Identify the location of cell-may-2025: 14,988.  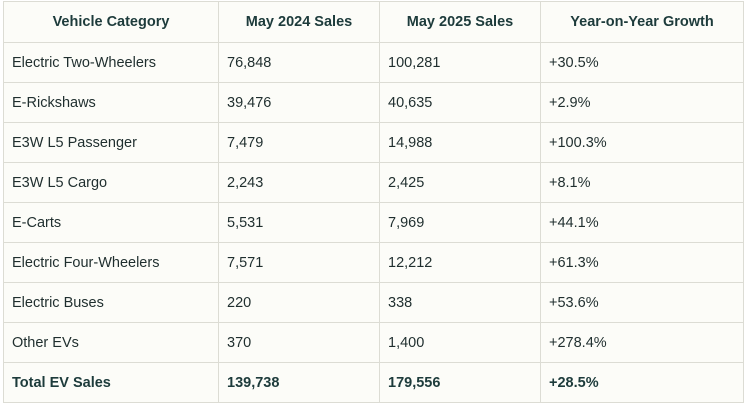
(460, 142).